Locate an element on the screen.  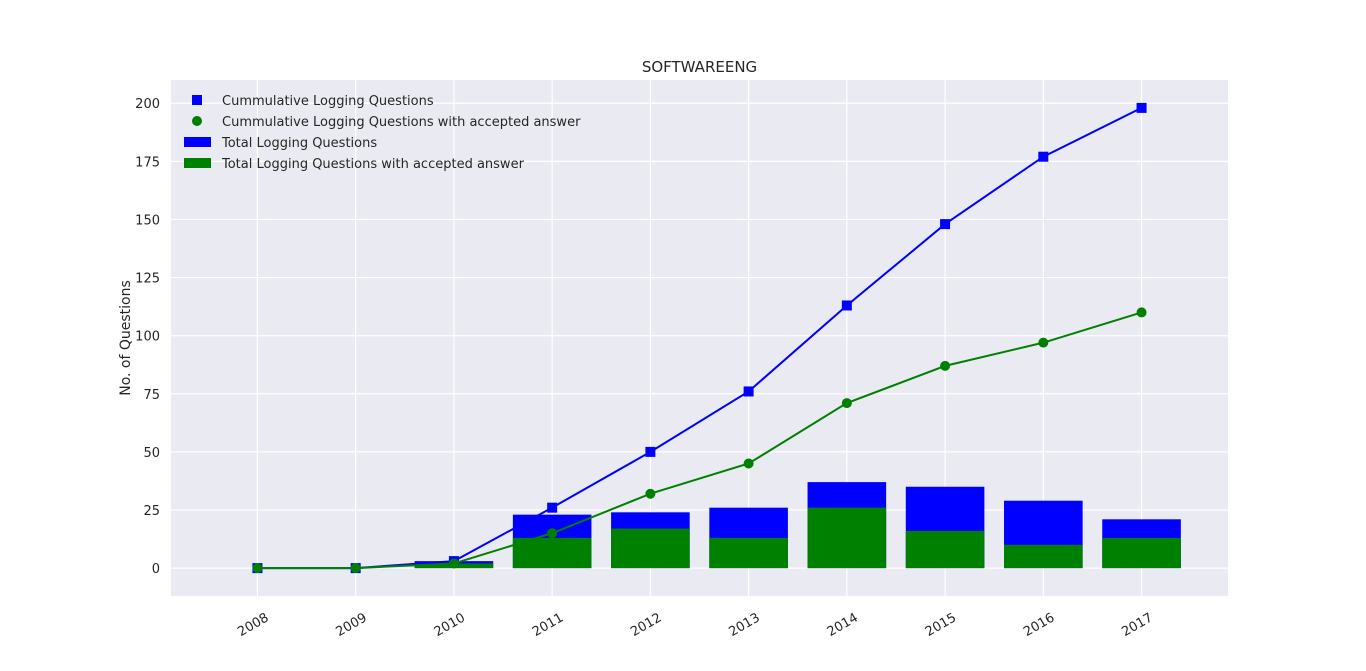
x-tick-label: 2016 is located at coordinates (1039, 625).